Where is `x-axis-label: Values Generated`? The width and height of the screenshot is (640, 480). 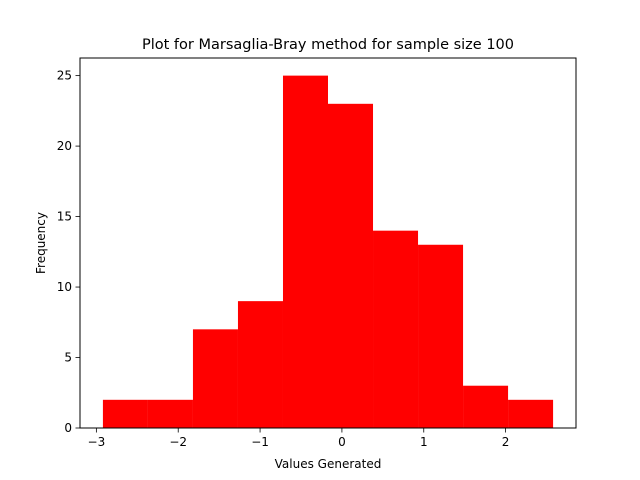
x-axis-label: Values Generated is located at coordinates (328, 464).